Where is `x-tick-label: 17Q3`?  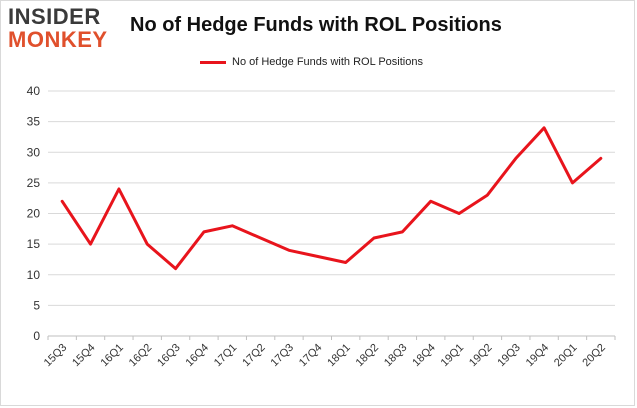 x-tick-label: 17Q3 is located at coordinates (283, 356).